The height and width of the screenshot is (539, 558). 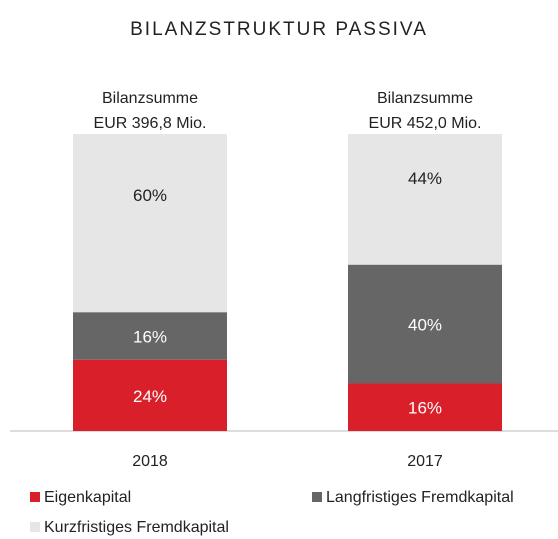 I want to click on annotation: EUR 452,0 Mio., so click(x=425, y=123).